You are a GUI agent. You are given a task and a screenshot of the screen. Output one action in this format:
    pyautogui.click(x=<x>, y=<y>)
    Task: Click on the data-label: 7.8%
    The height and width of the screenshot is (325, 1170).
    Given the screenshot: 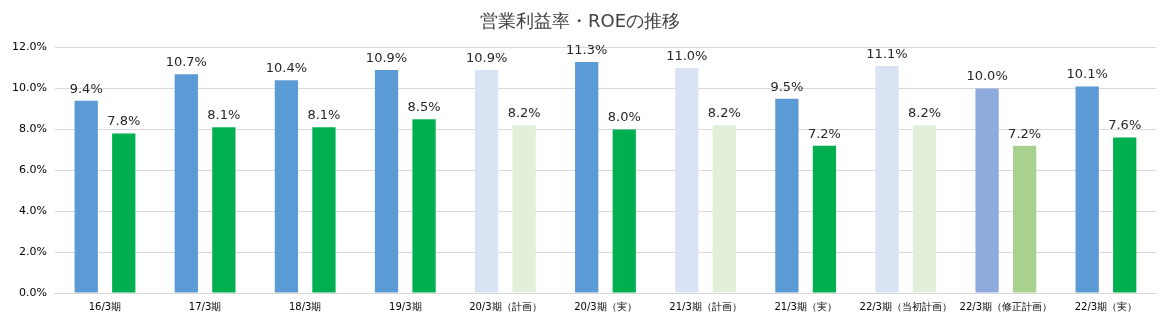 What is the action you would take?
    pyautogui.click(x=124, y=121)
    